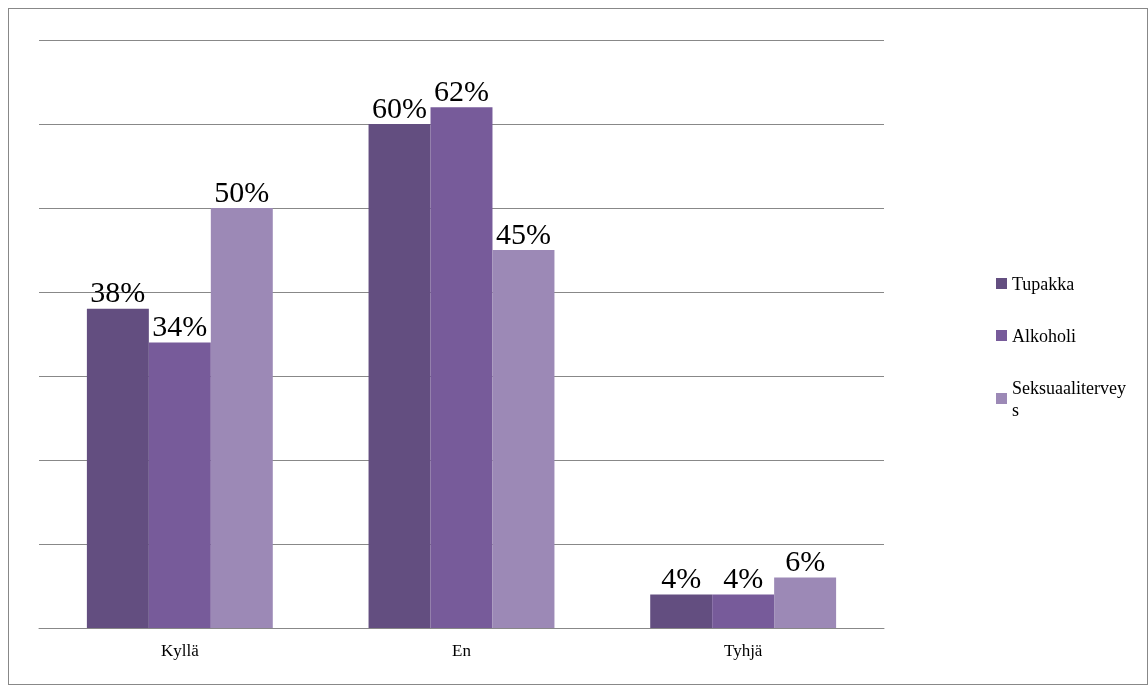  I want to click on data-label: 6%, so click(805, 561).